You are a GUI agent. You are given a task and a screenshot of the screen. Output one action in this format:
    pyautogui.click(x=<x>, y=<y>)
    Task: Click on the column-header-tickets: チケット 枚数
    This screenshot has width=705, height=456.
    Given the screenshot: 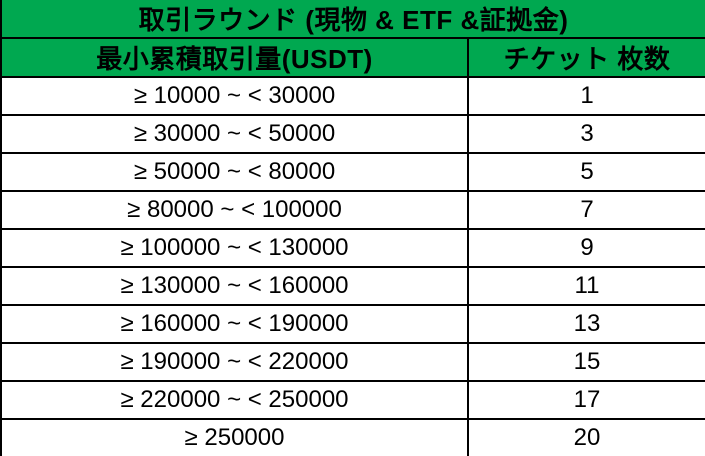 What is the action you would take?
    pyautogui.click(x=586, y=57)
    